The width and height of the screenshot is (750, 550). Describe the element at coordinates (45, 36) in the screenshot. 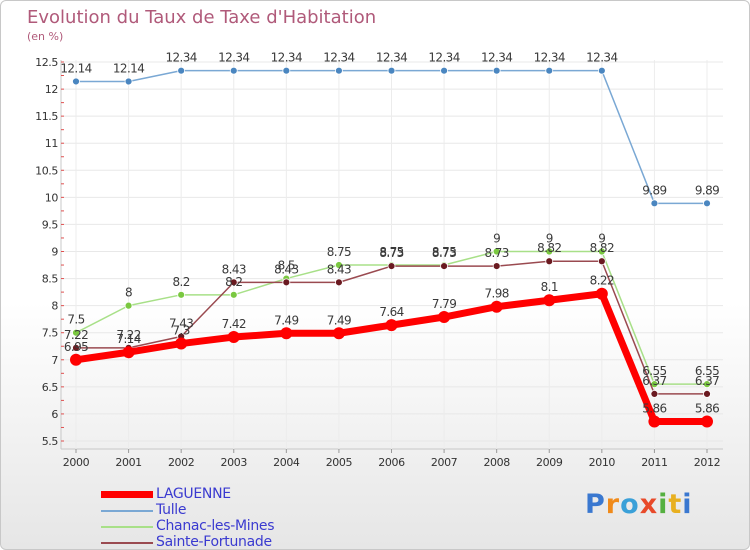

I see `chart-unit: (en %)` at that location.